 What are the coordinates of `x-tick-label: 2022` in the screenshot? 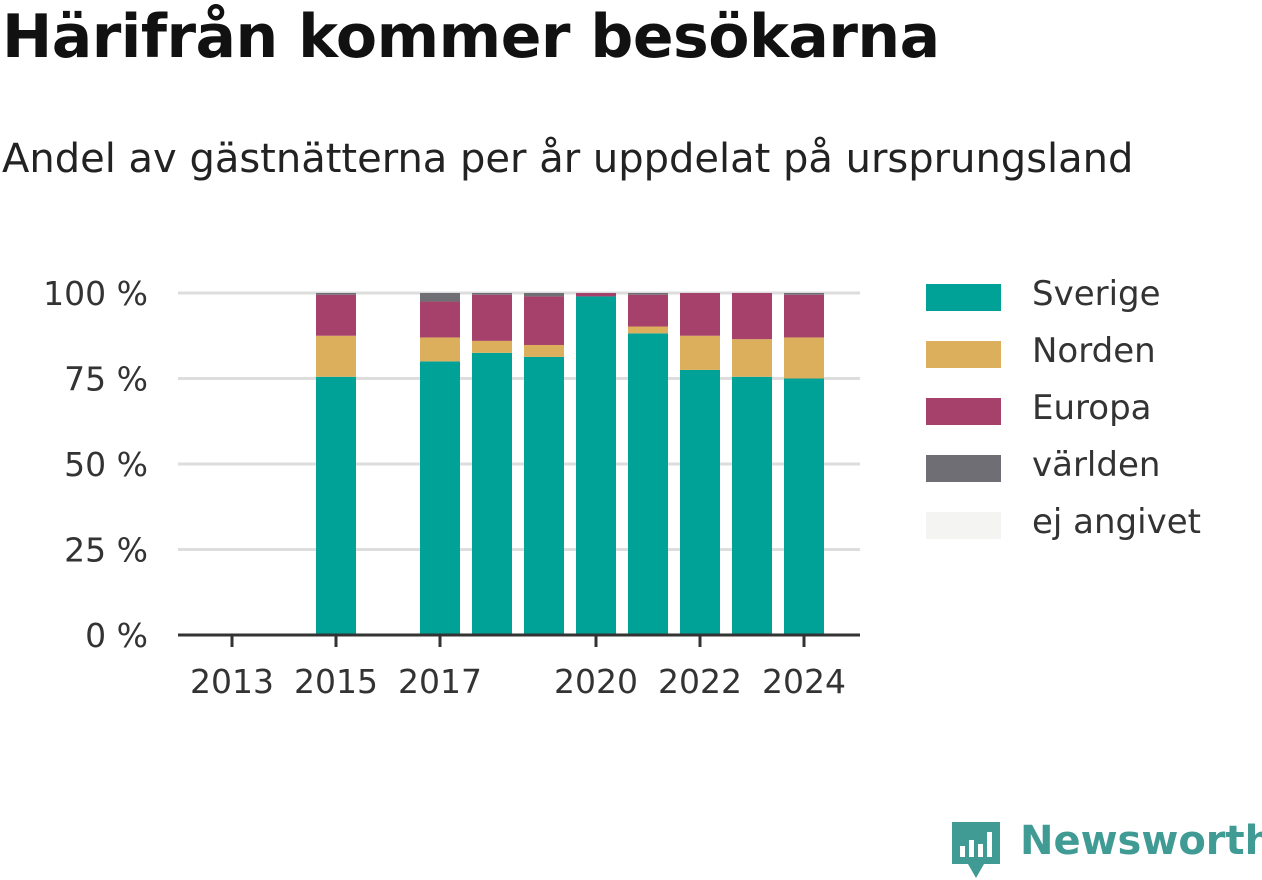 It's located at (700, 681).